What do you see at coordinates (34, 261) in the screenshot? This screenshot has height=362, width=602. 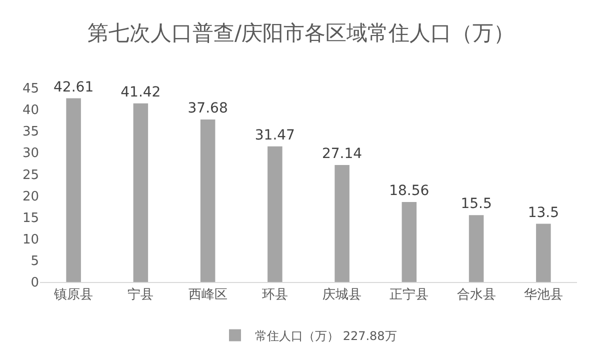 I see `y-tick-label: 5` at bounding box center [34, 261].